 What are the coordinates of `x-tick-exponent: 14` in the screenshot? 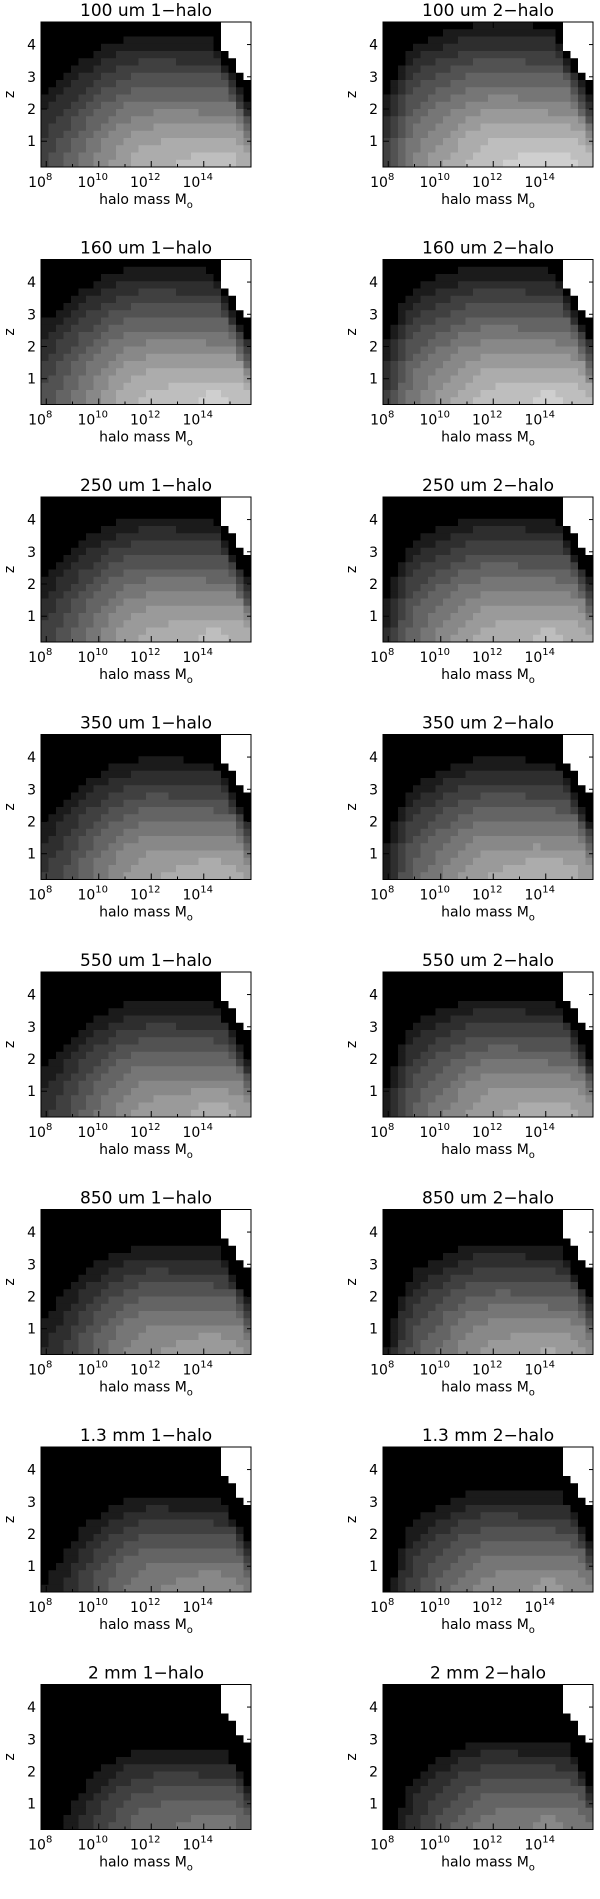 It's located at (206, 177).